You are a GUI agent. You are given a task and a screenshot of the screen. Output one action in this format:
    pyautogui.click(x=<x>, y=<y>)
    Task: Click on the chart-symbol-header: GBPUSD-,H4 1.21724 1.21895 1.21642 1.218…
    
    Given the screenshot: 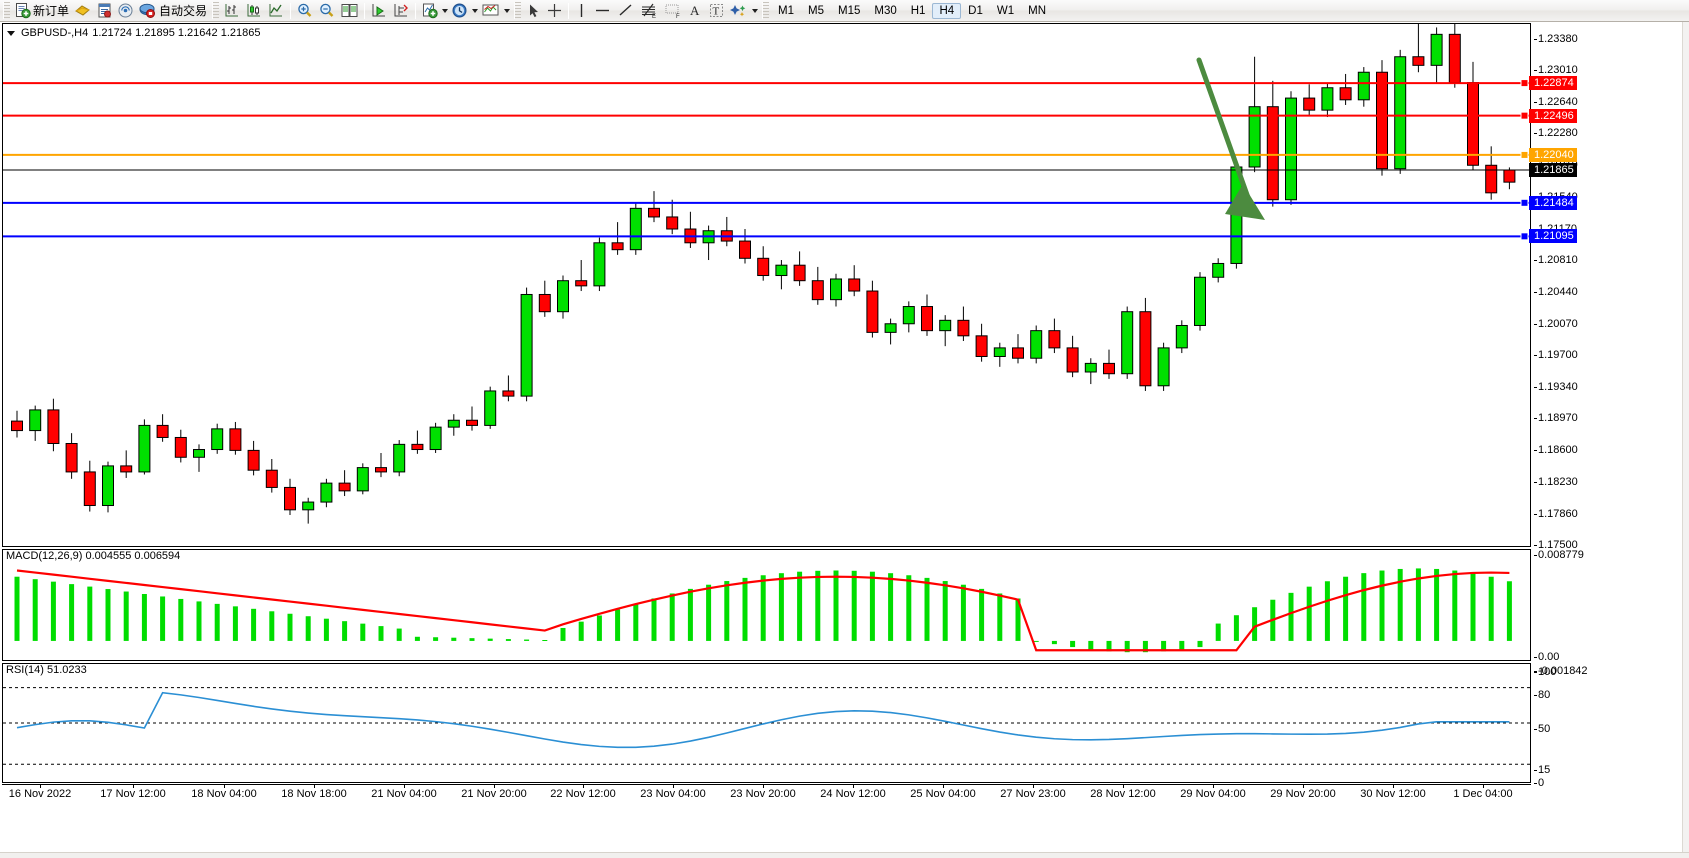 What is the action you would take?
    pyautogui.click(x=133, y=33)
    